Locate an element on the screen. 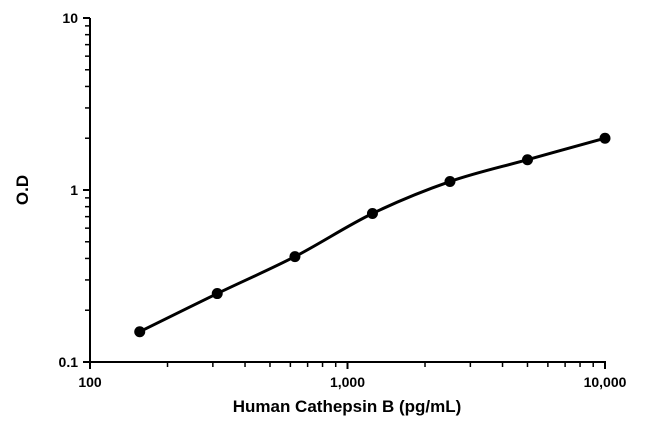 This screenshot has height=428, width=650. x-axis-ticks: 100 1,000 10,000 is located at coordinates (352, 376).